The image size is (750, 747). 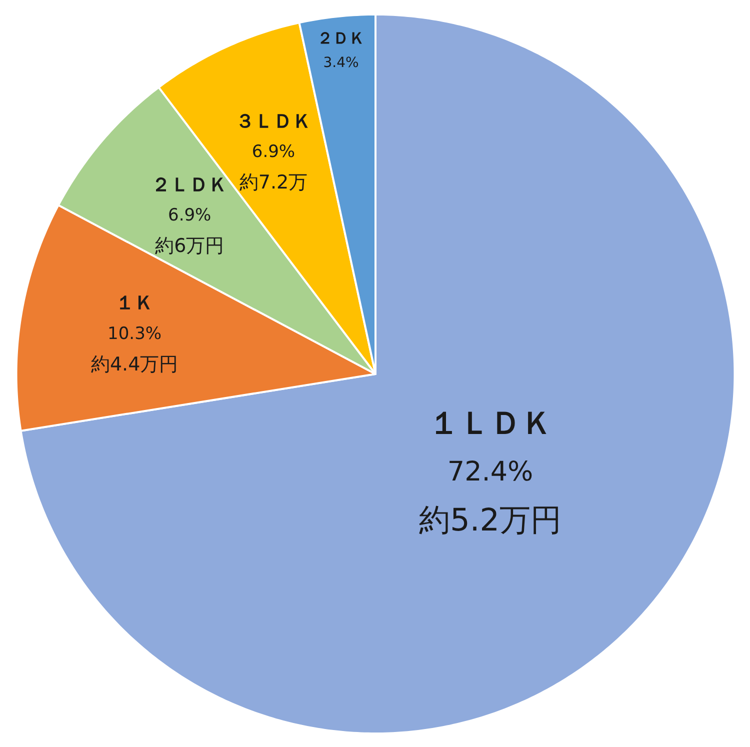 I want to click on slice-label: １ＬＤＫ, so click(x=490, y=423).